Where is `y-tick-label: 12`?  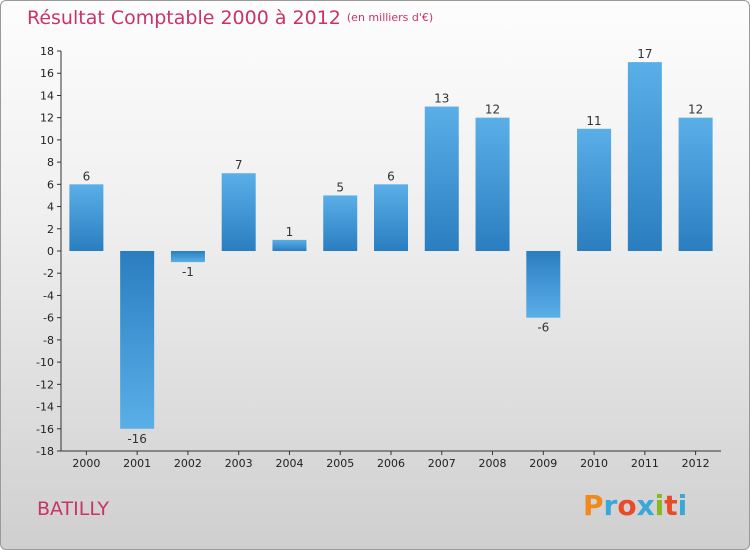
y-tick-label: 12 is located at coordinates (47, 118).